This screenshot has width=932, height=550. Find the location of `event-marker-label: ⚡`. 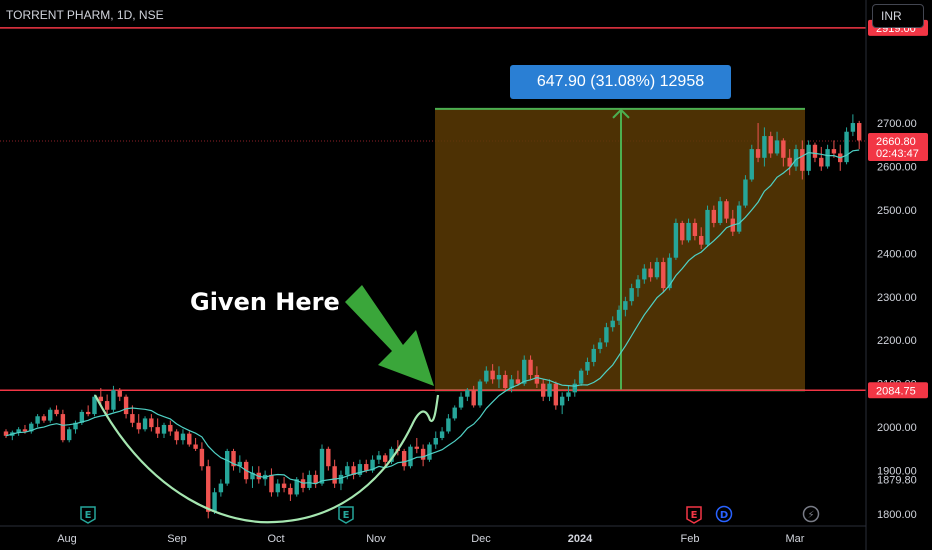

event-marker-label: ⚡ is located at coordinates (810, 515).